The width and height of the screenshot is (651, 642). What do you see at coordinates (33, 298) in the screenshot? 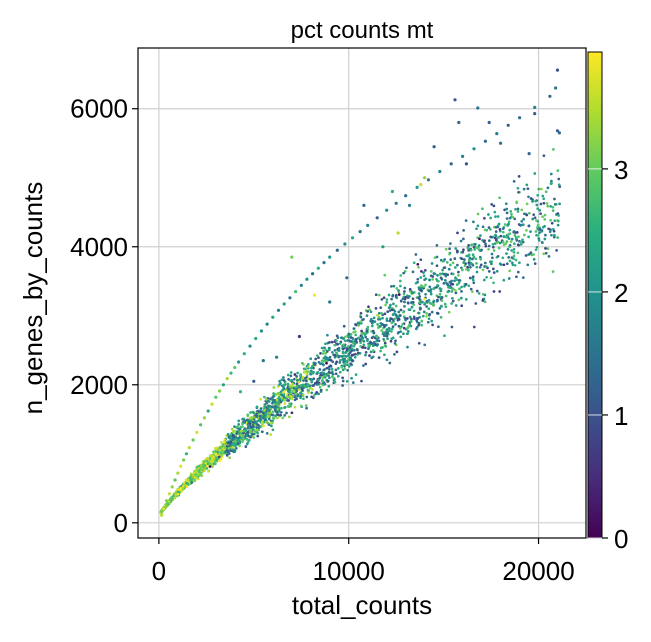
I see `y-axis-label: n_genes_by_counts` at bounding box center [33, 298].